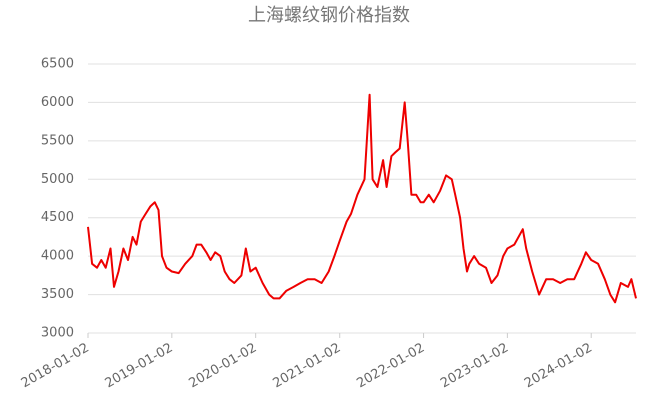 This screenshot has width=658, height=419. Describe the element at coordinates (329, 15) in the screenshot. I see `chart-title: 上海螺纹钢价格指数` at that location.